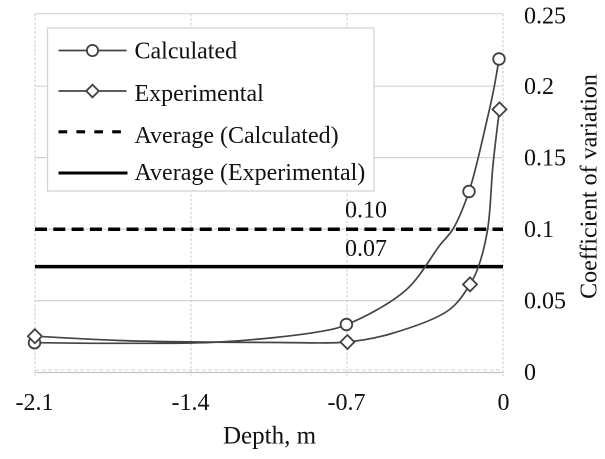 Image resolution: width=605 pixels, height=459 pixels. What do you see at coordinates (539, 87) in the screenshot?
I see `svg-text: 0.2` at bounding box center [539, 87].